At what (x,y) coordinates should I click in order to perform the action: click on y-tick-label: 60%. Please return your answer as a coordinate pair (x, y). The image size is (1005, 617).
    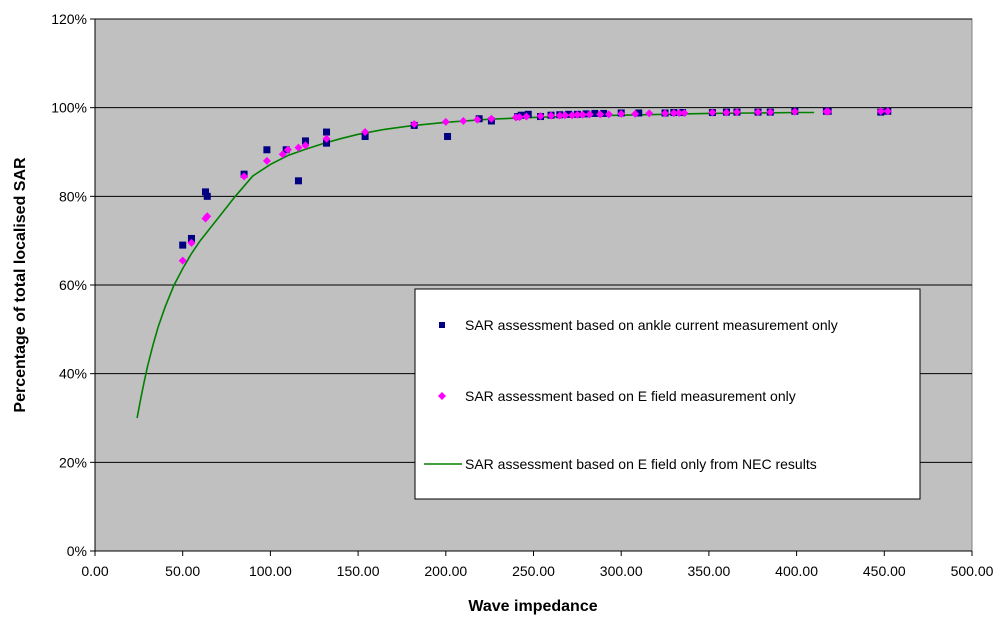
    Looking at the image, I should click on (73, 285).